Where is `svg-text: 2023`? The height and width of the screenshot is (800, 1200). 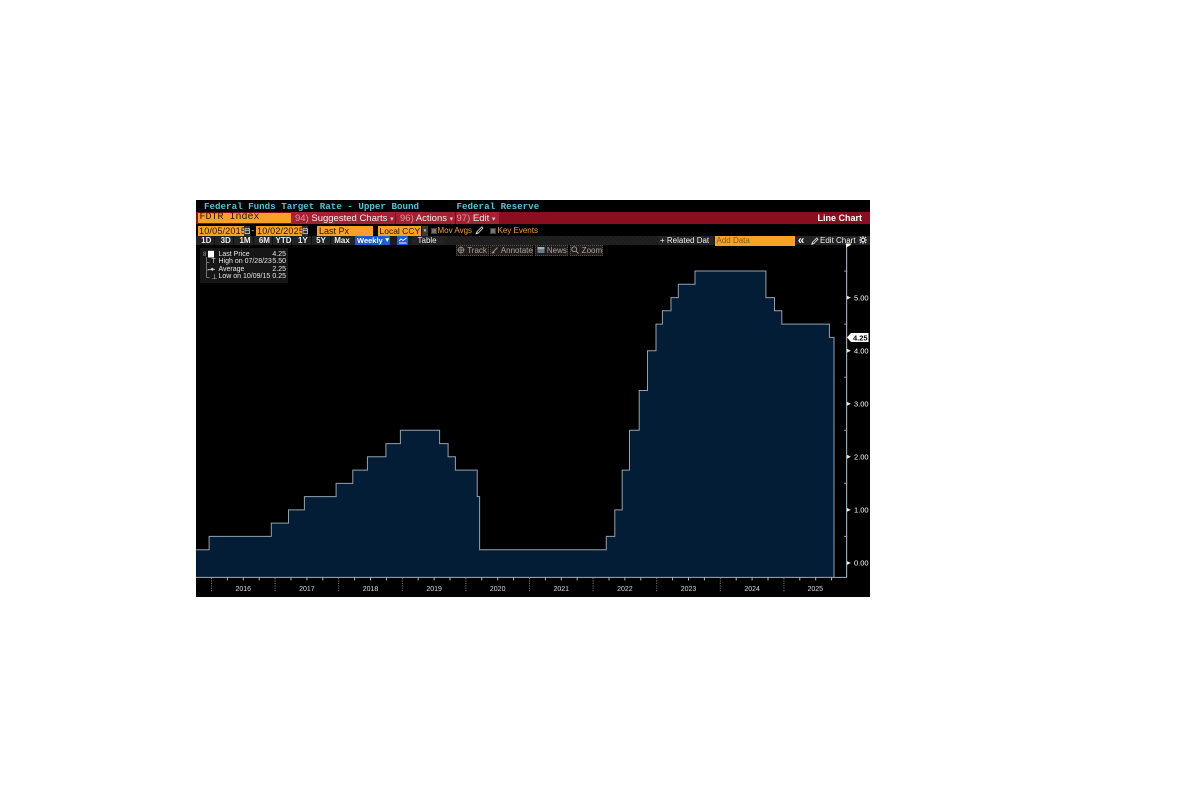 svg-text: 2023 is located at coordinates (689, 589).